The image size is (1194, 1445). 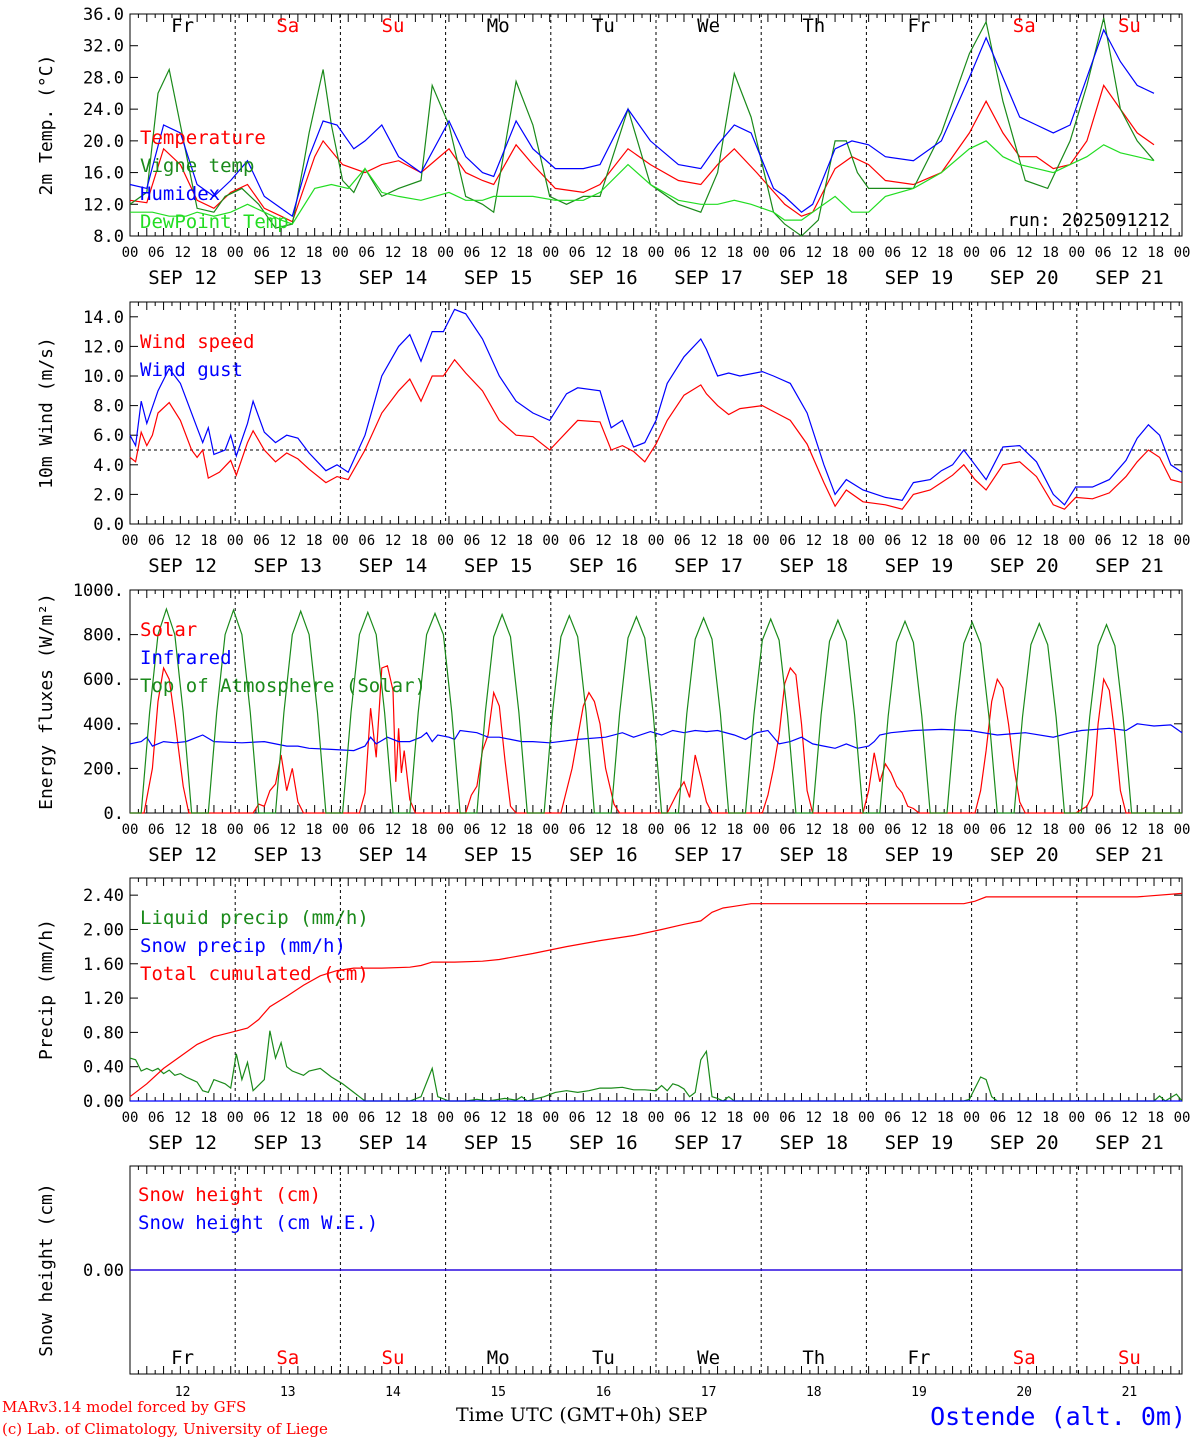 I want to click on y-tick-label: 0.40, so click(x=103, y=1068).